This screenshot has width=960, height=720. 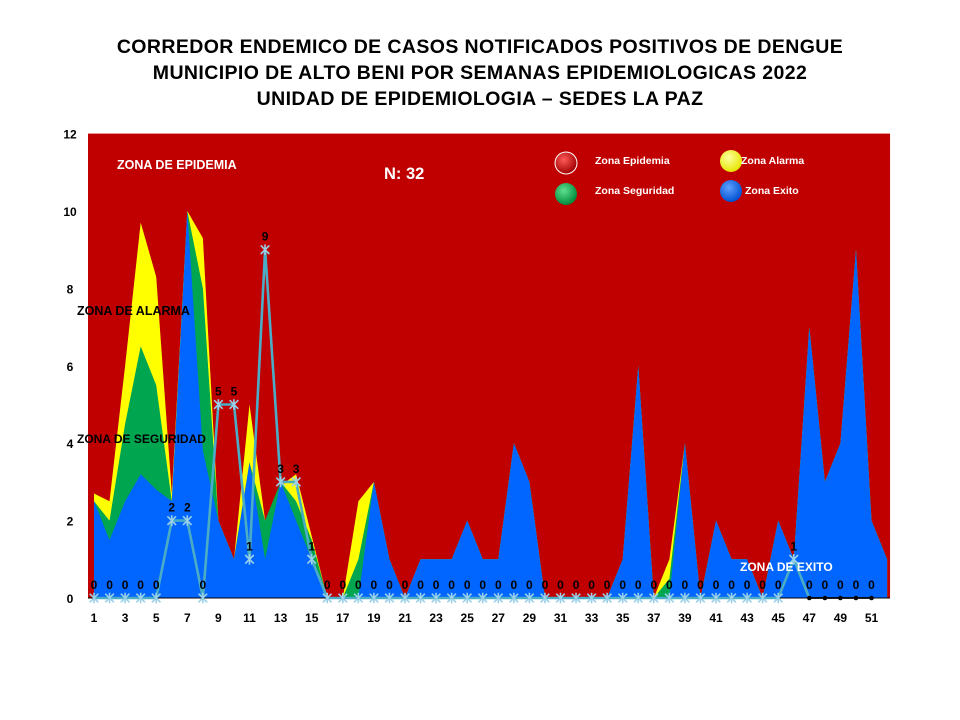 What do you see at coordinates (685, 618) in the screenshot?
I see `x-tick-label: 39` at bounding box center [685, 618].